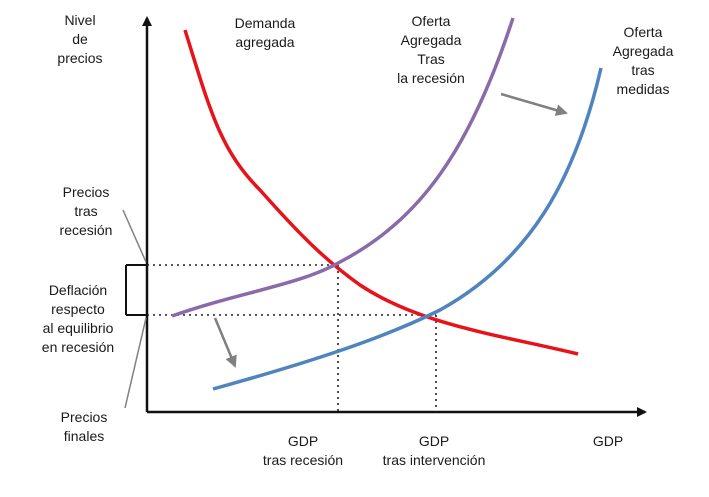 The width and height of the screenshot is (709, 497). I want to click on prices-after-recession-label: Precios tras recesión, so click(86, 211).